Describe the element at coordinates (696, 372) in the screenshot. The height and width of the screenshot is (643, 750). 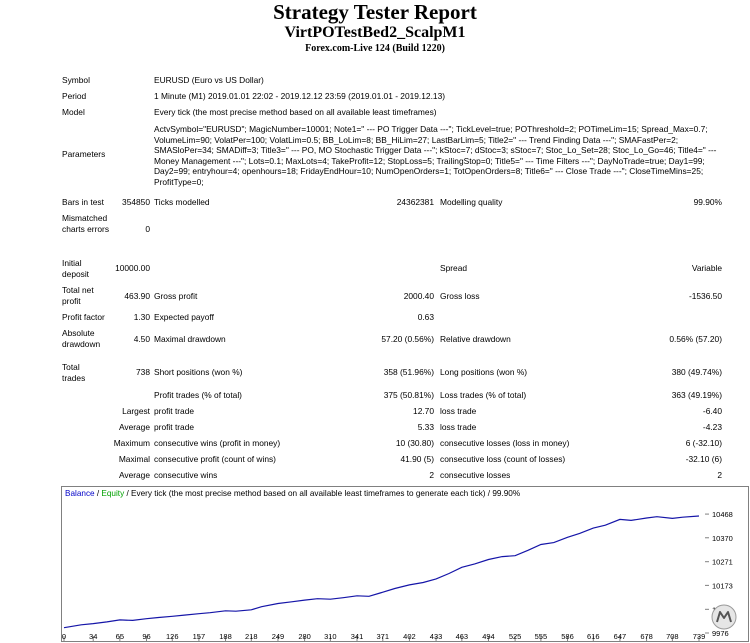
I see `long-positions-value: 380 (49.74%)` at that location.